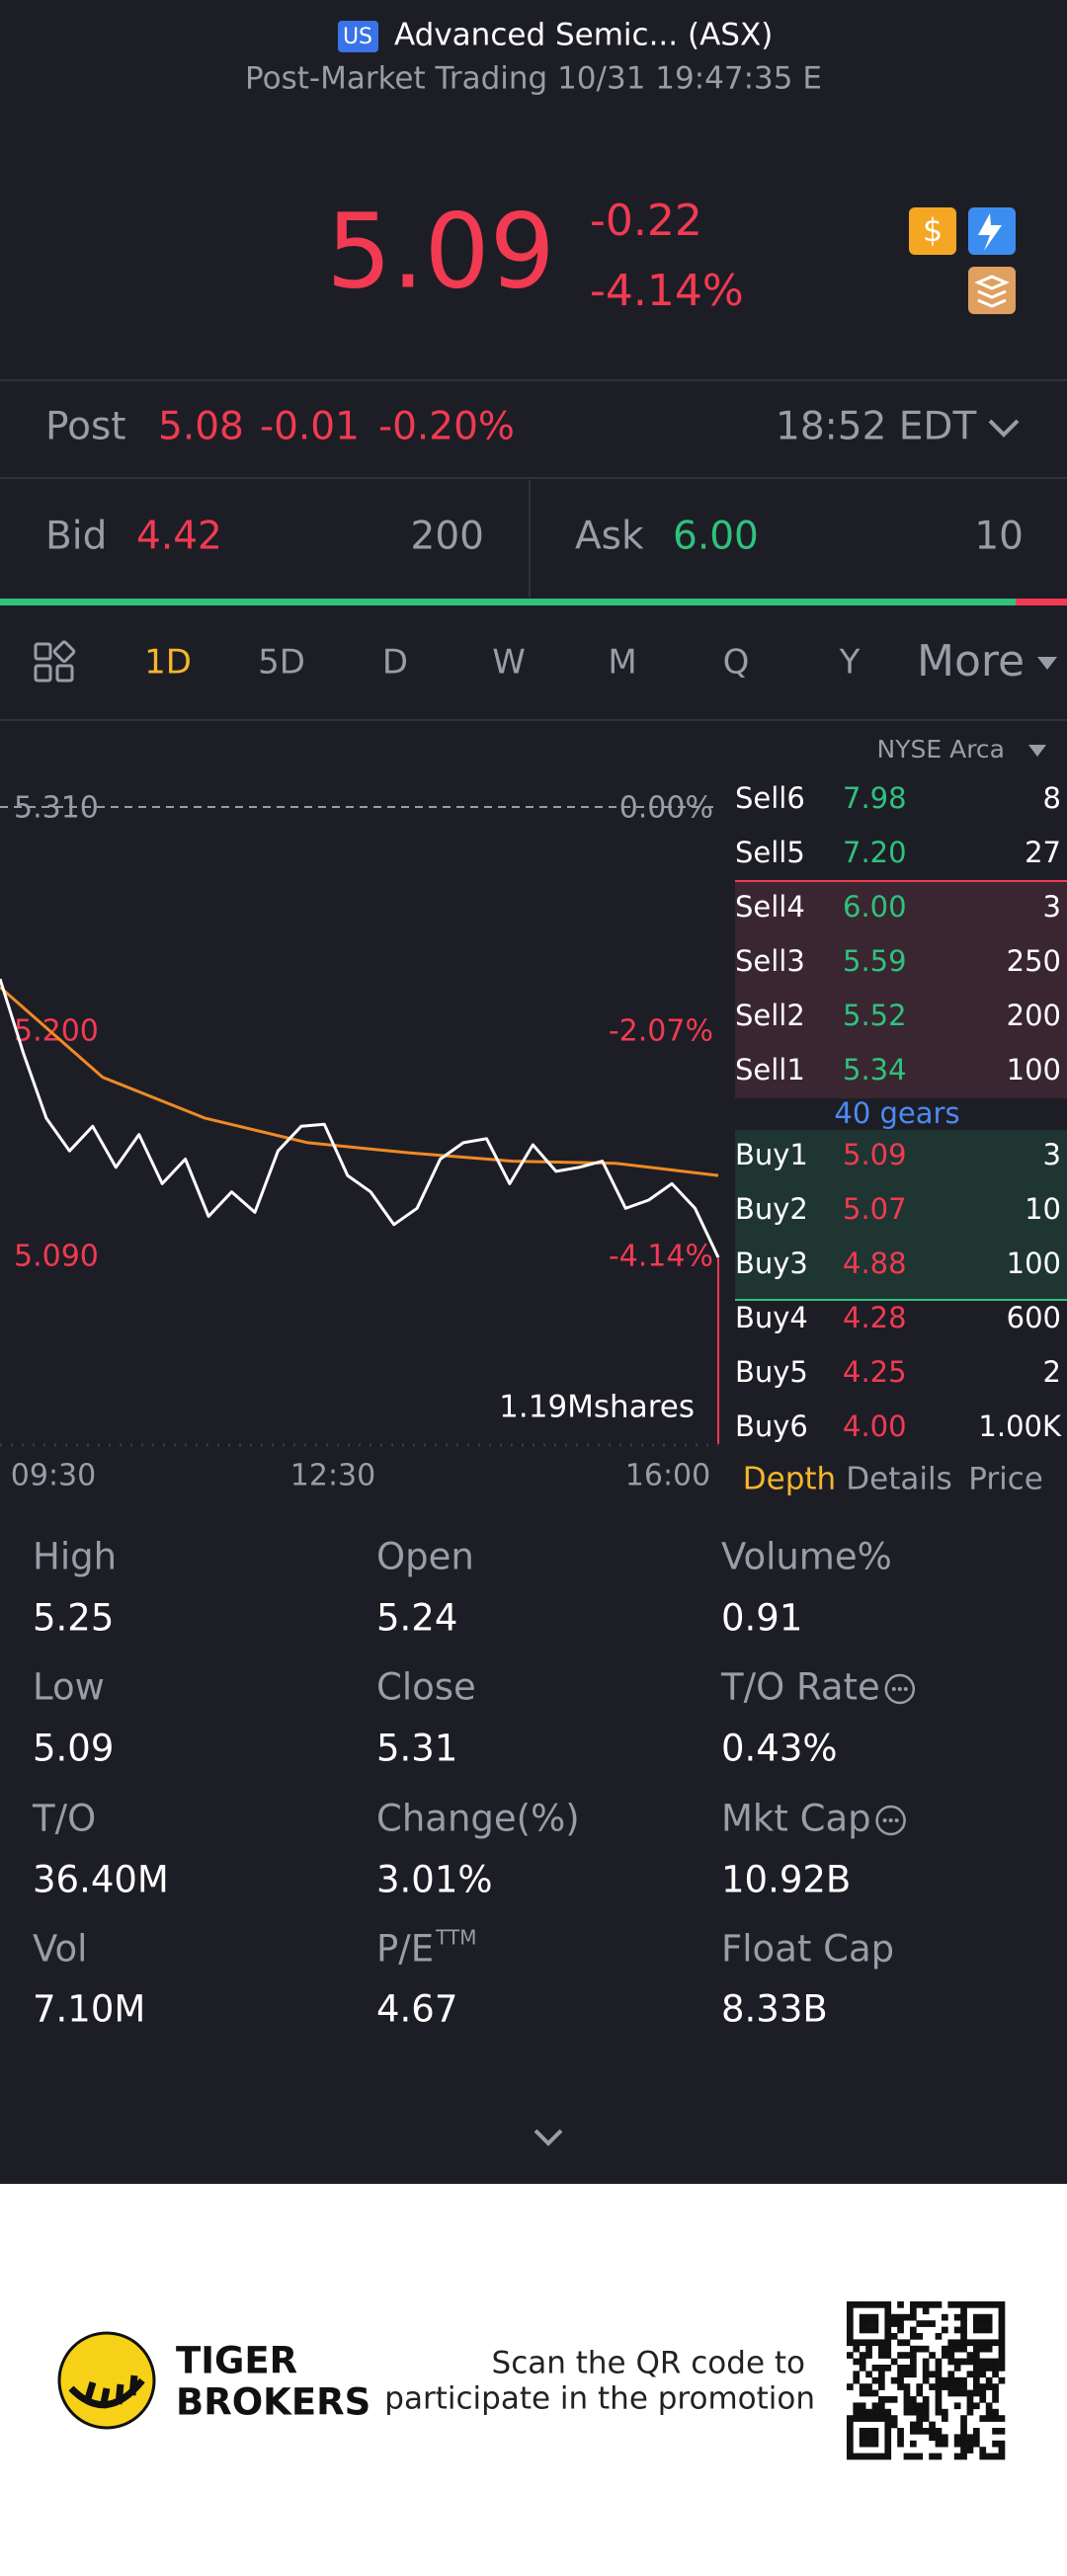 Image resolution: width=1067 pixels, height=2576 pixels. What do you see at coordinates (646, 221) in the screenshot?
I see `change: -0.22` at bounding box center [646, 221].